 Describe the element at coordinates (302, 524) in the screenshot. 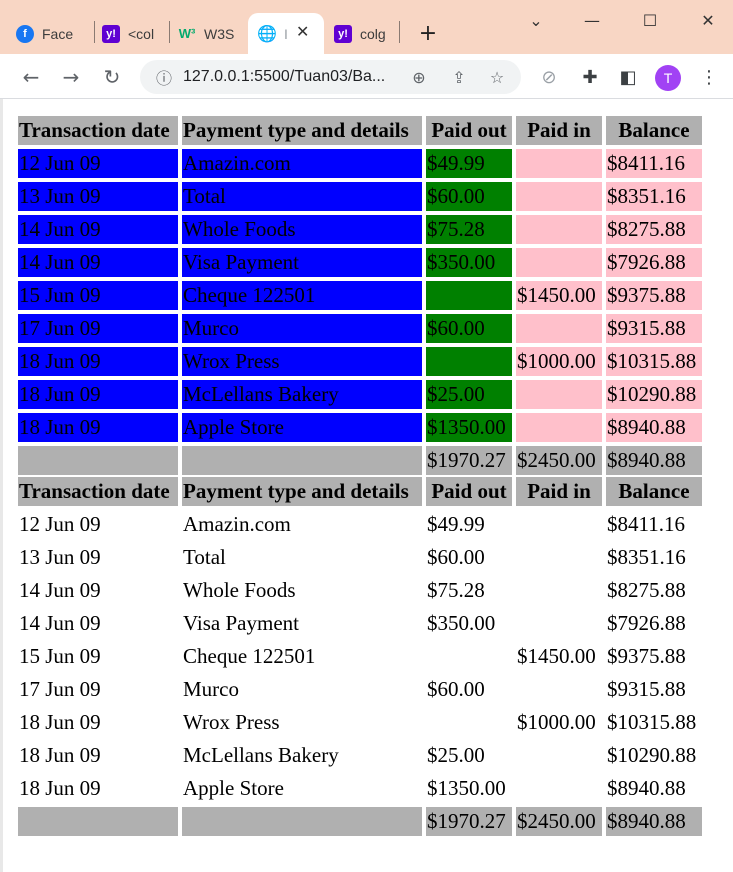

I see `cell-payment-details: Amazin.com` at that location.